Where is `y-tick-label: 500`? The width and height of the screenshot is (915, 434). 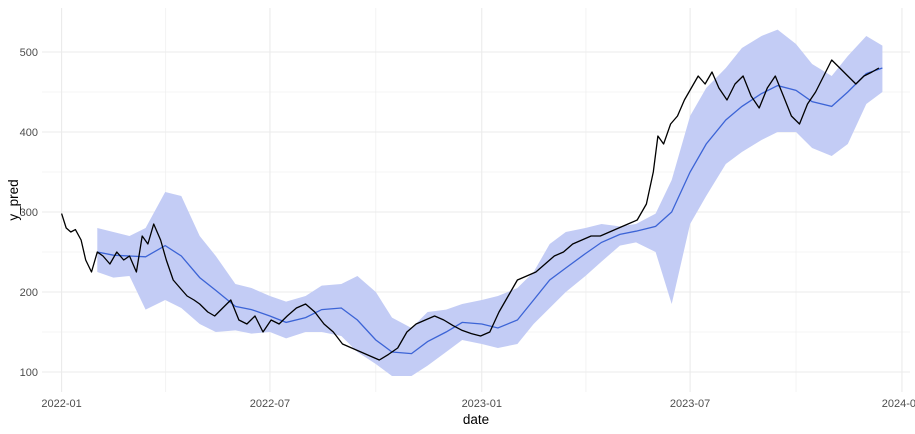 y-tick-label: 500 is located at coordinates (29, 53).